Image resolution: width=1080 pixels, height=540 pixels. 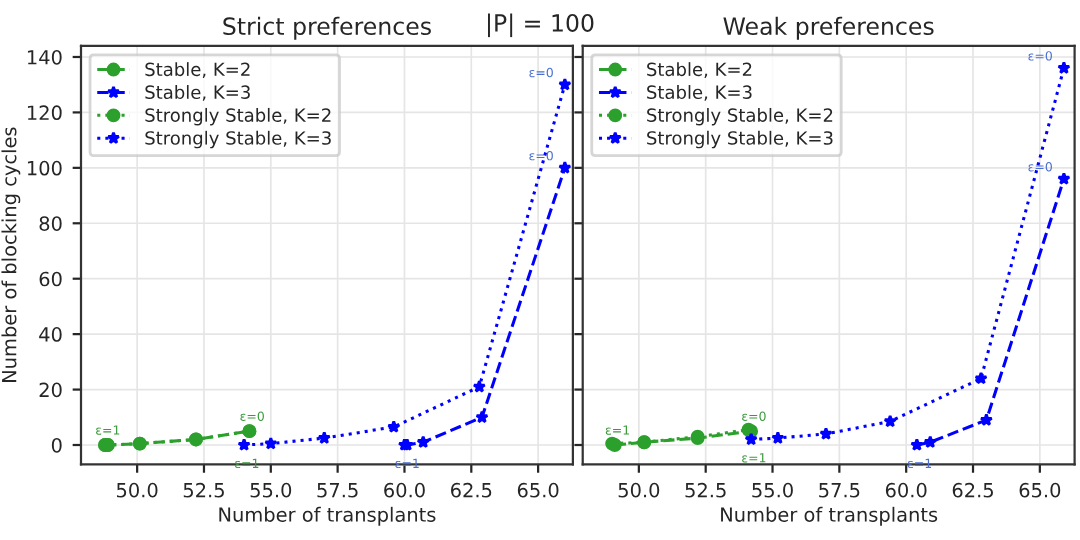 What do you see at coordinates (44, 57) in the screenshot?
I see `y-tick-label: 140` at bounding box center [44, 57].